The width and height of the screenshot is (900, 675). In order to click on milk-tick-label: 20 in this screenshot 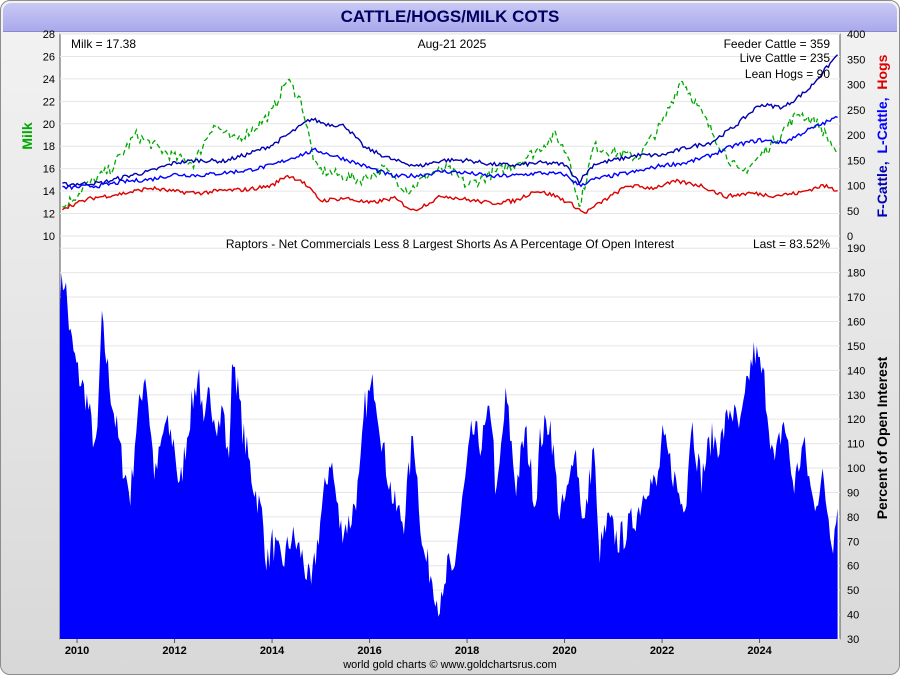, I will do `click(49, 125)`.